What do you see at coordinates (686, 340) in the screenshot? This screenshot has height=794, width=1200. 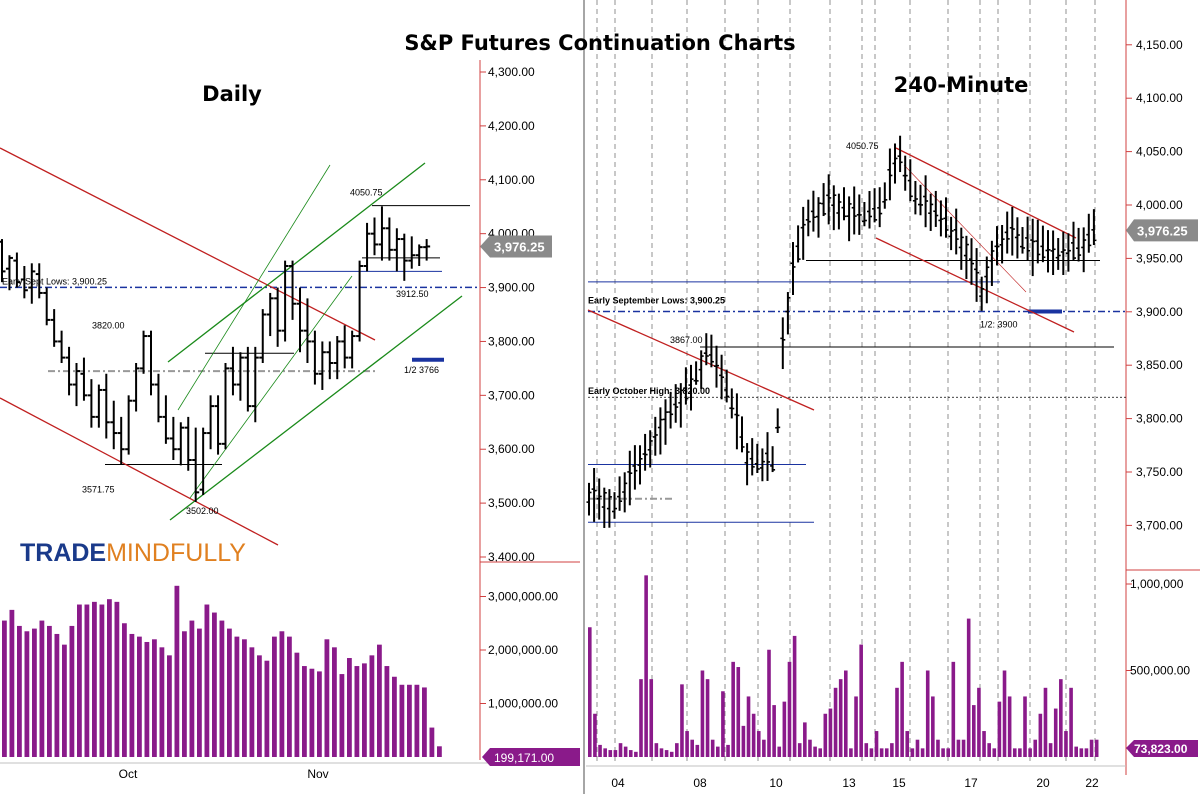 I see `intraday-annotation: 3867.00` at bounding box center [686, 340].